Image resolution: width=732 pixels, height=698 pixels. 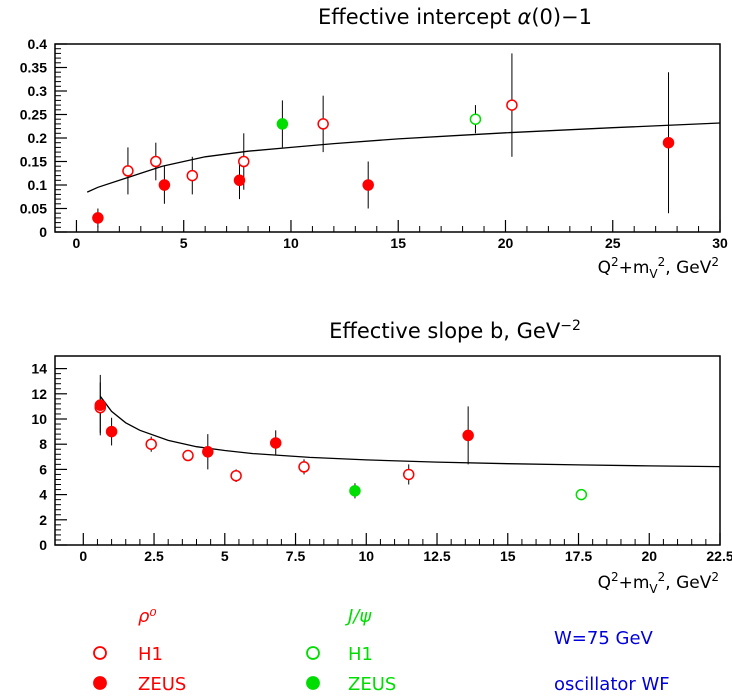 I want to click on legend-rho-header: ρ⁰, so click(x=147, y=616).